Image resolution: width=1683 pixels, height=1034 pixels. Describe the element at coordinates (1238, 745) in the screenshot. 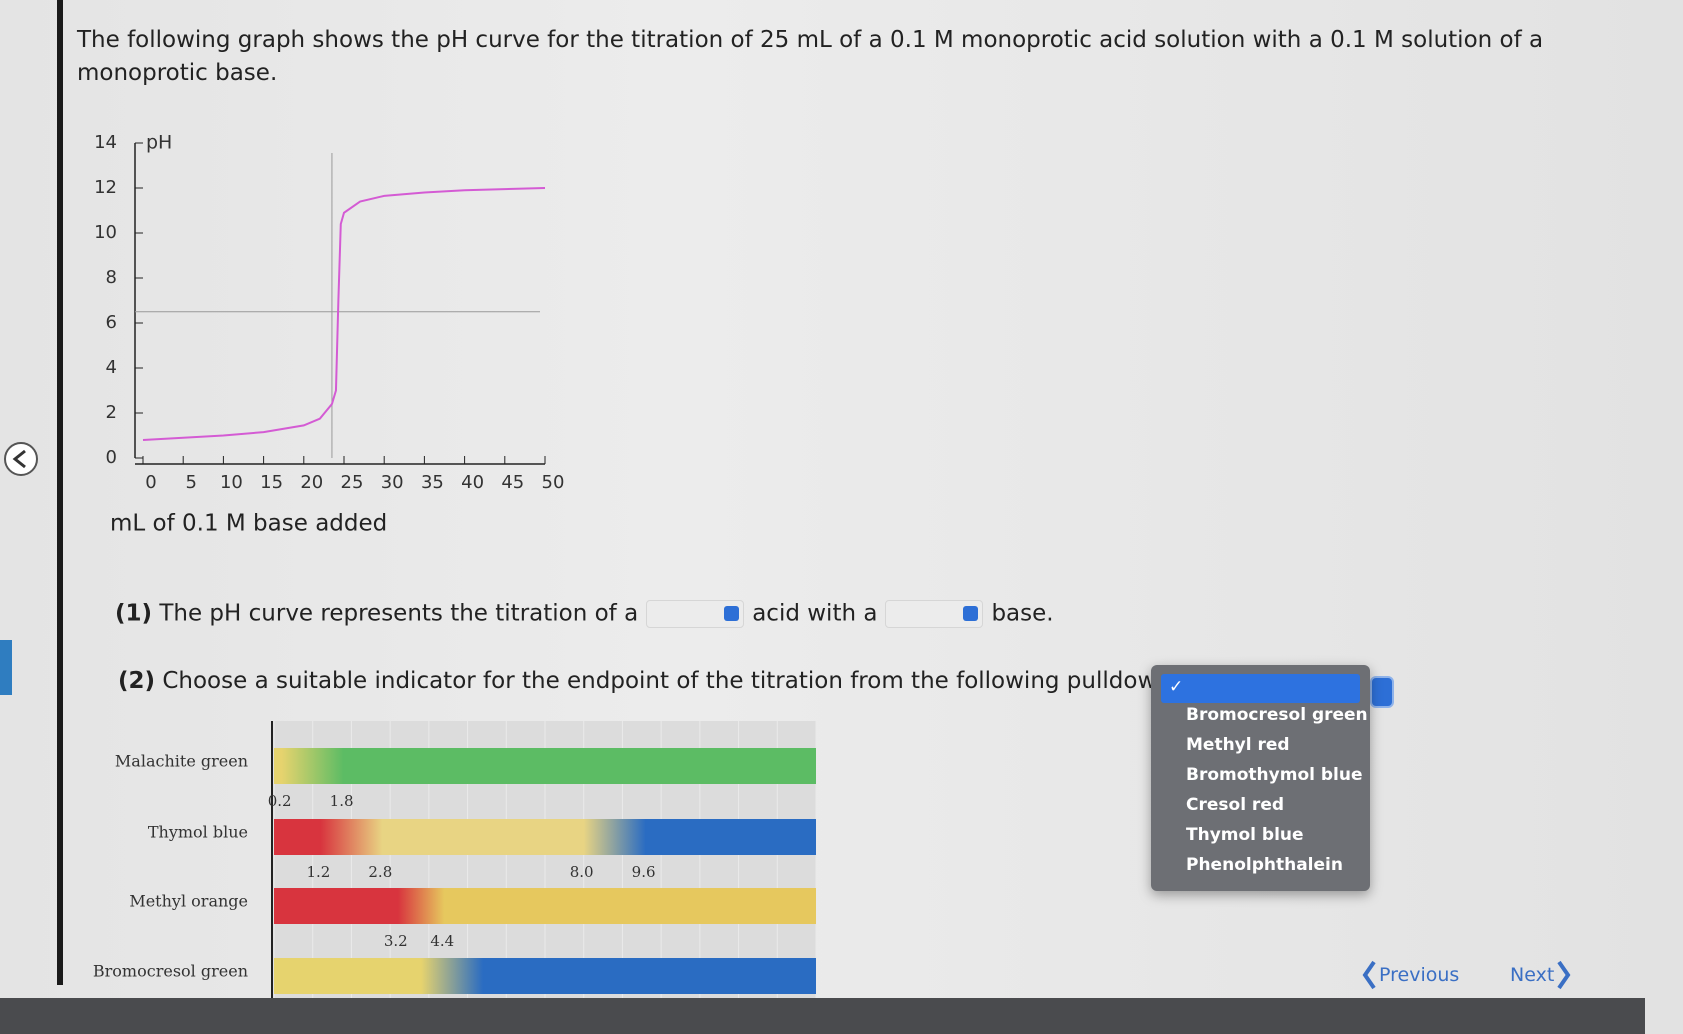

I see `menu-option: Methyl red` at that location.